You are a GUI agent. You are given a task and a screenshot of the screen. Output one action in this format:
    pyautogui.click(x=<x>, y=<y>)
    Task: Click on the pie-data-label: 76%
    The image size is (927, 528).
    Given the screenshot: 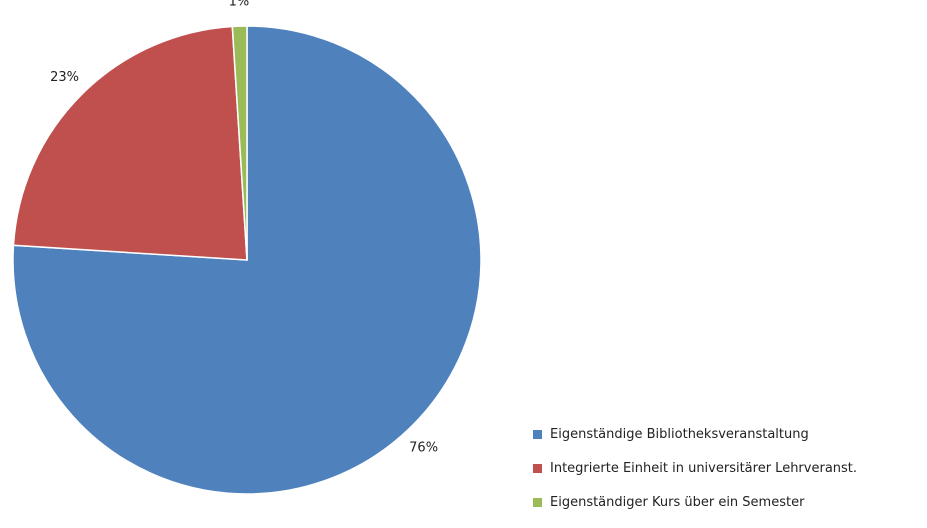 What is the action you would take?
    pyautogui.click(x=423, y=448)
    